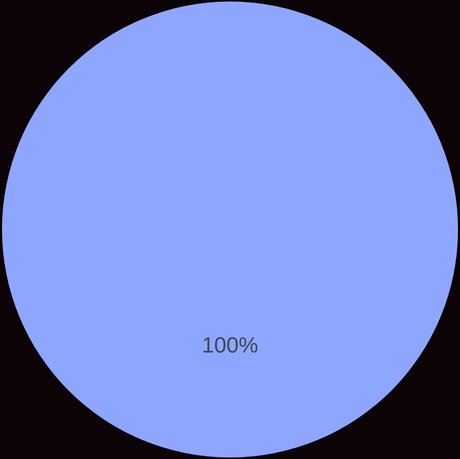 Image resolution: width=460 pixels, height=459 pixels. I want to click on data-label: 100%, so click(230, 345).